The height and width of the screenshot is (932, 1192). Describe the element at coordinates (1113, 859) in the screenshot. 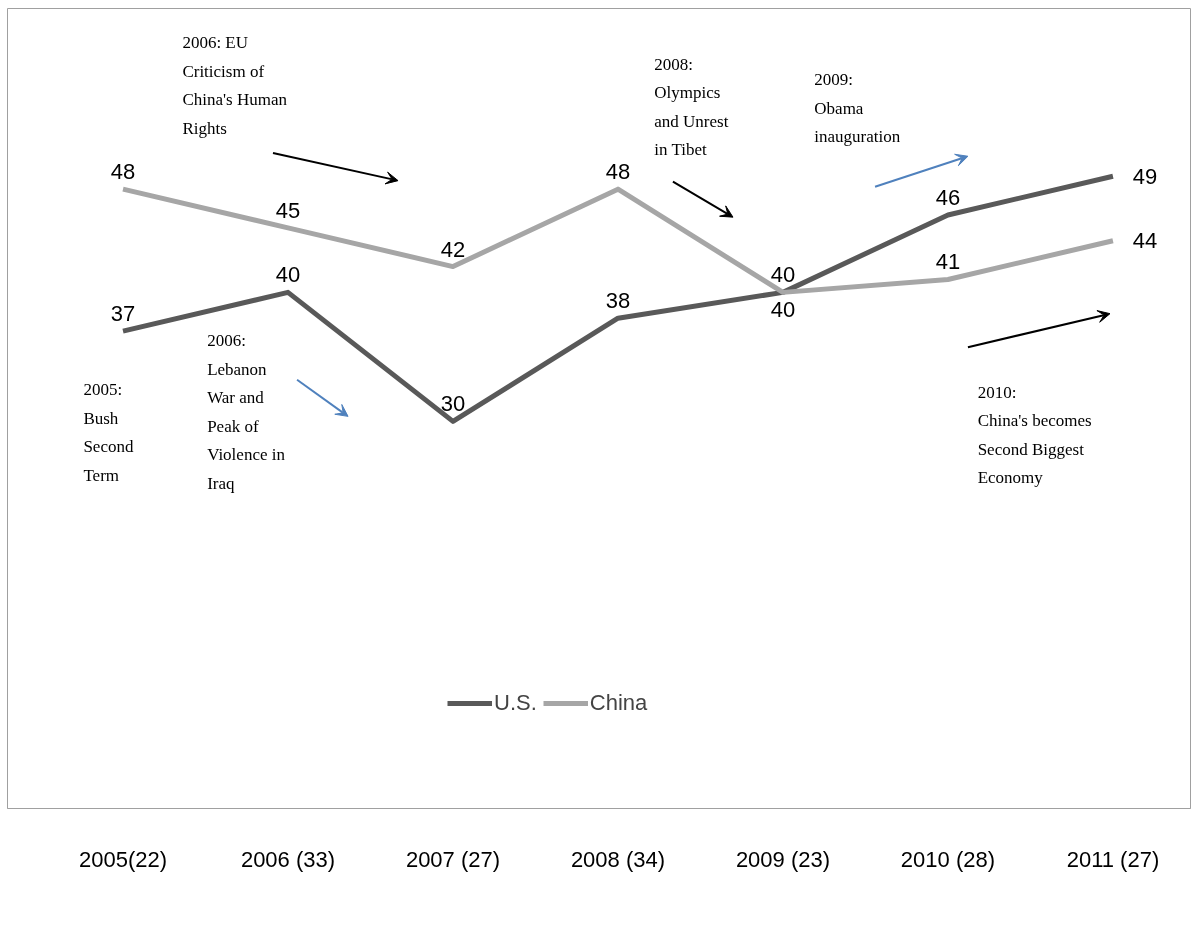

I see `x-tick-label: 2011 (27)` at that location.